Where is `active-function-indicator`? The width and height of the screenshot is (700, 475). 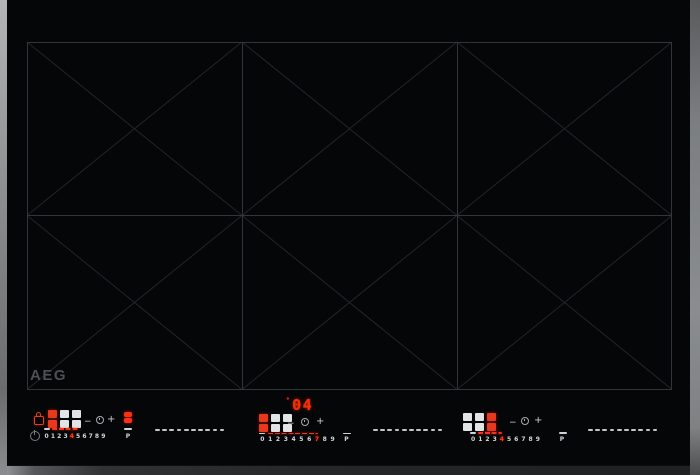 active-function-indicator is located at coordinates (128, 418).